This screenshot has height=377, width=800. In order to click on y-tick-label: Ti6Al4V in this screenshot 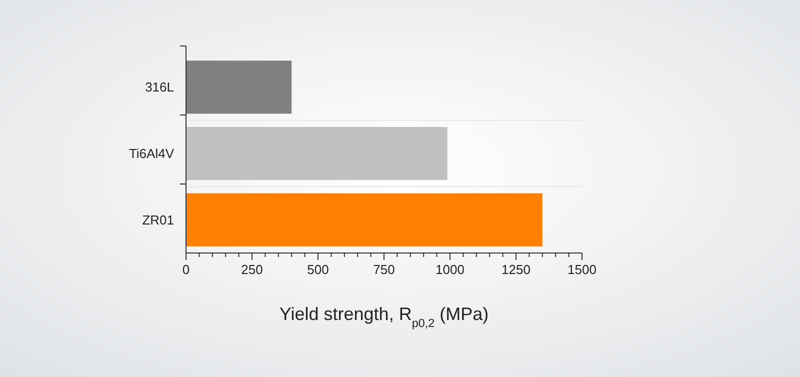, I will do `click(151, 154)`.